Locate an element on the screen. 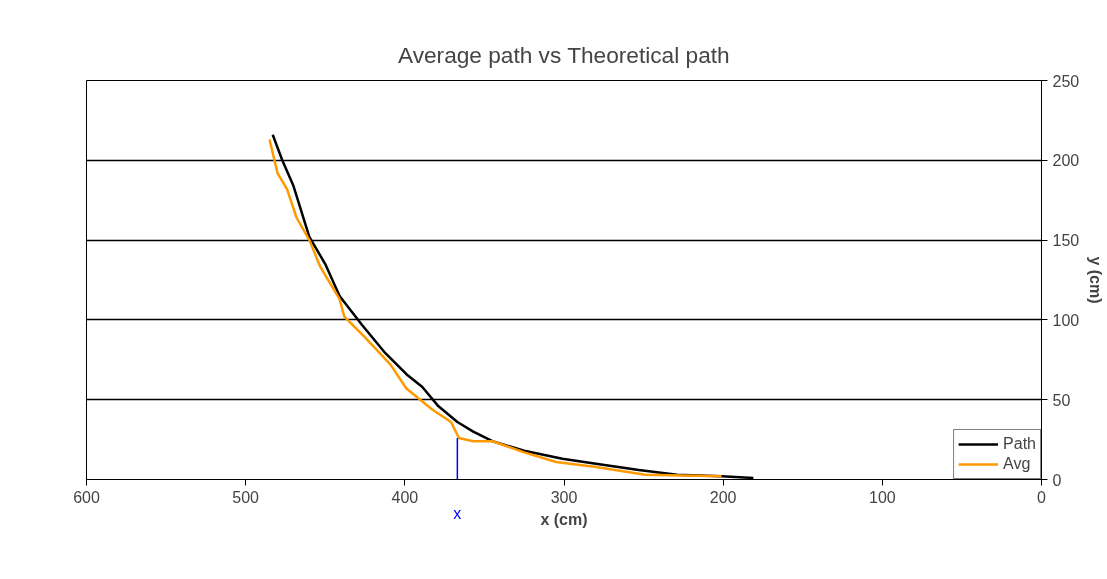  x-tick-label: 600 is located at coordinates (86, 497).